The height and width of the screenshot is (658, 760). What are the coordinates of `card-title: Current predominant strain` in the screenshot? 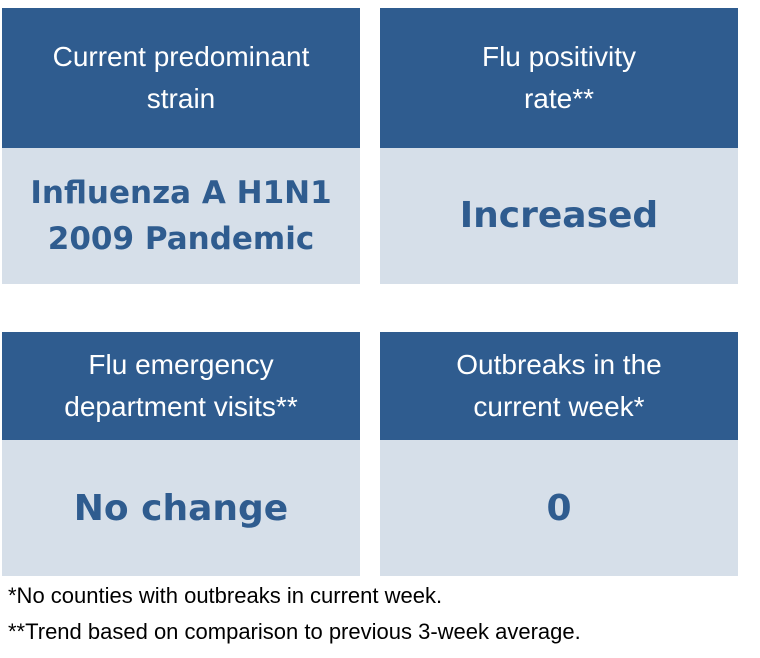 It's located at (181, 78).